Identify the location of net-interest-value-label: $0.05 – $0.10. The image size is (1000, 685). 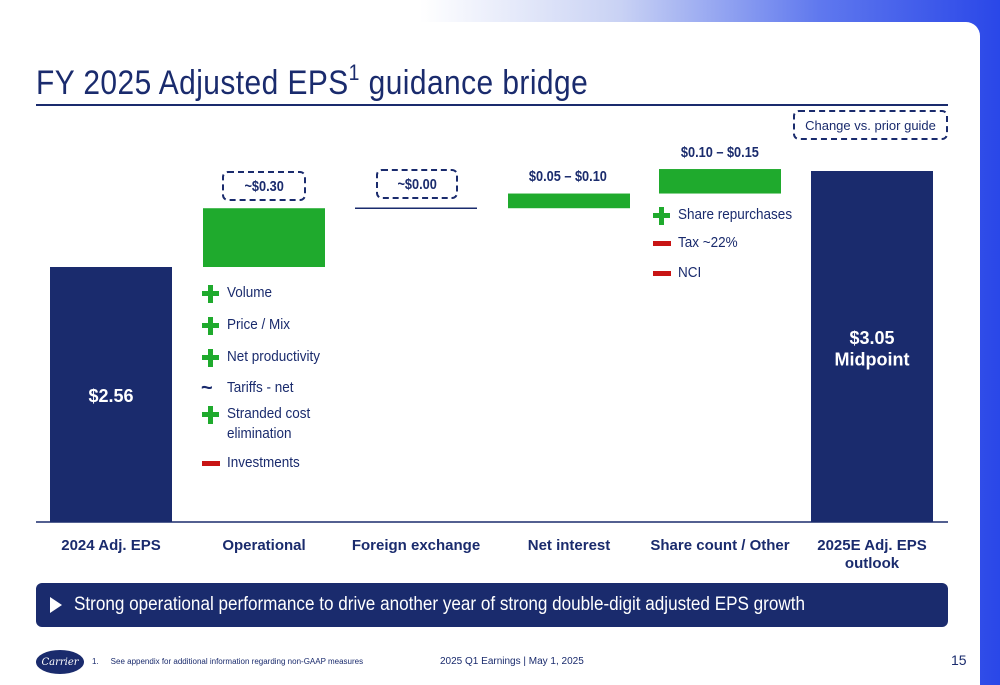
(568, 176).